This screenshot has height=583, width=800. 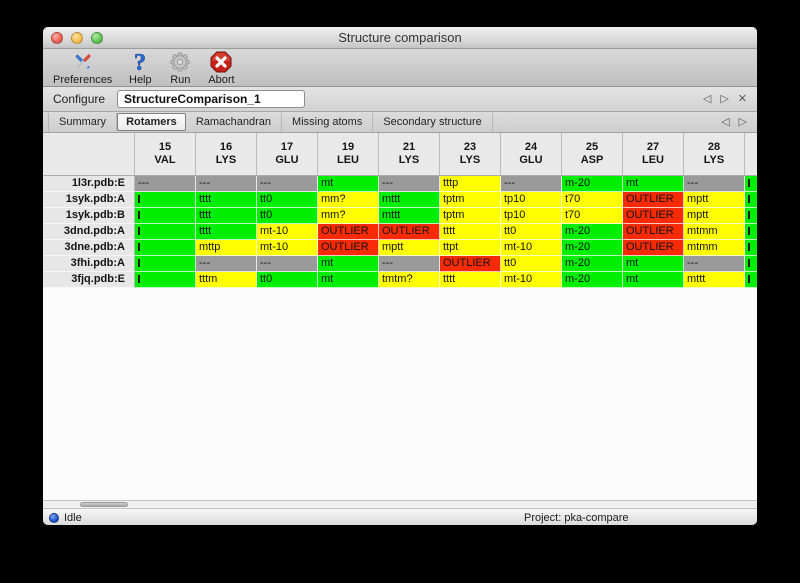 What do you see at coordinates (470, 264) in the screenshot?
I see `cell-3fhi.pdb:A-23: OUTLIER` at bounding box center [470, 264].